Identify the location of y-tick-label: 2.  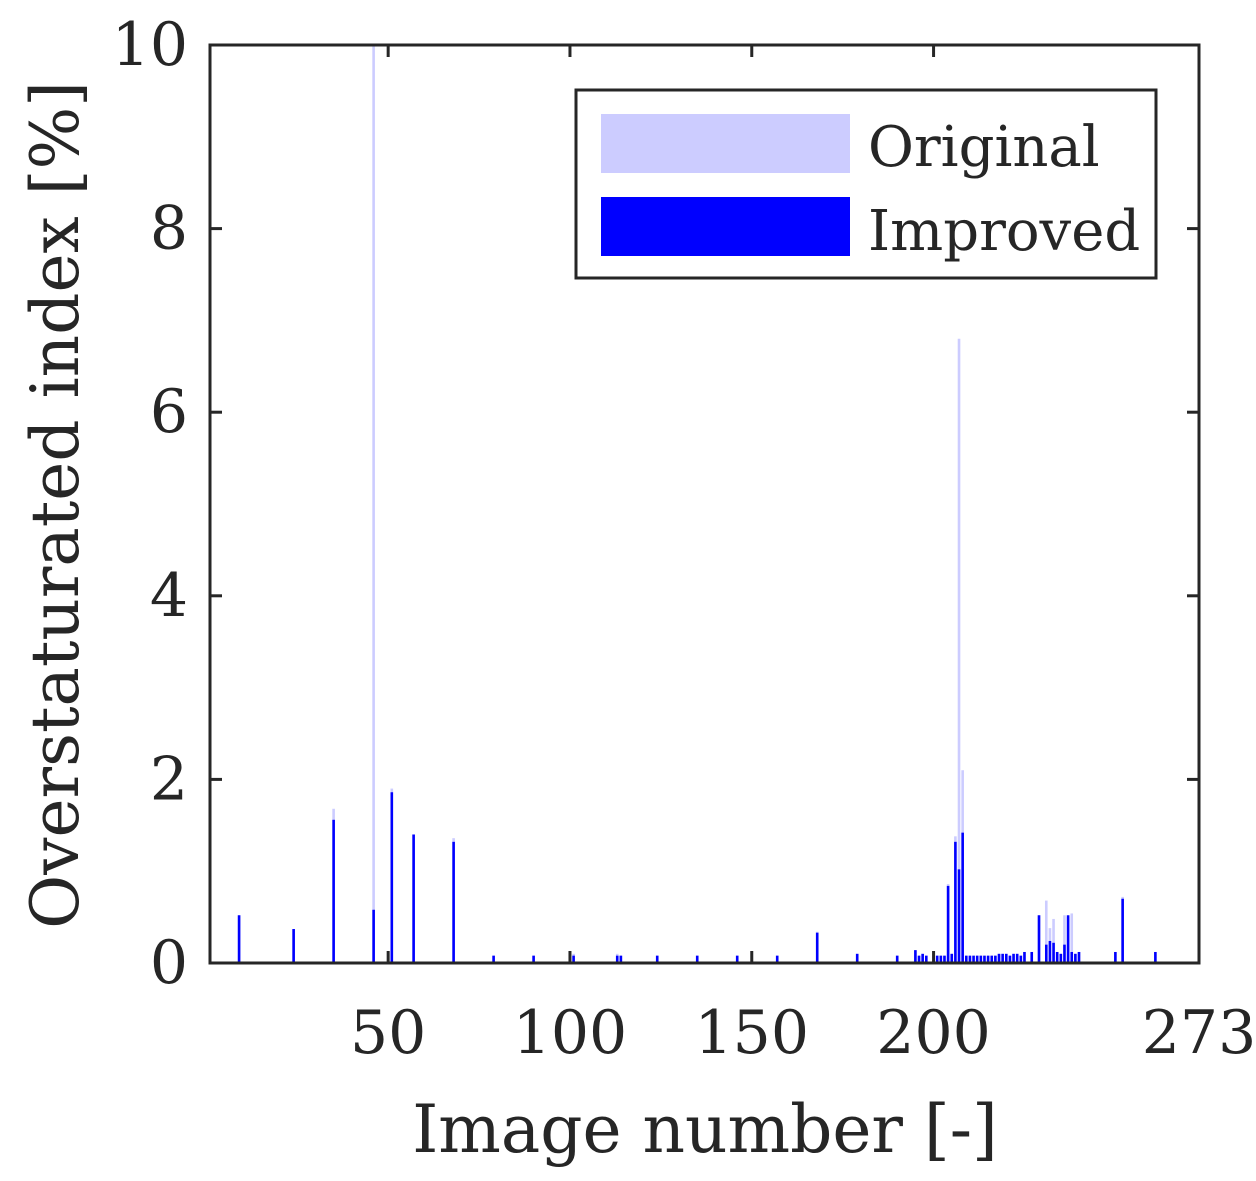
(169, 779).